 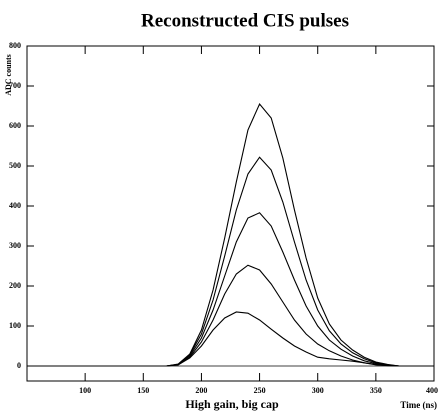 What do you see at coordinates (15, 45) in the screenshot?
I see `y-tick-label: 800` at bounding box center [15, 45].